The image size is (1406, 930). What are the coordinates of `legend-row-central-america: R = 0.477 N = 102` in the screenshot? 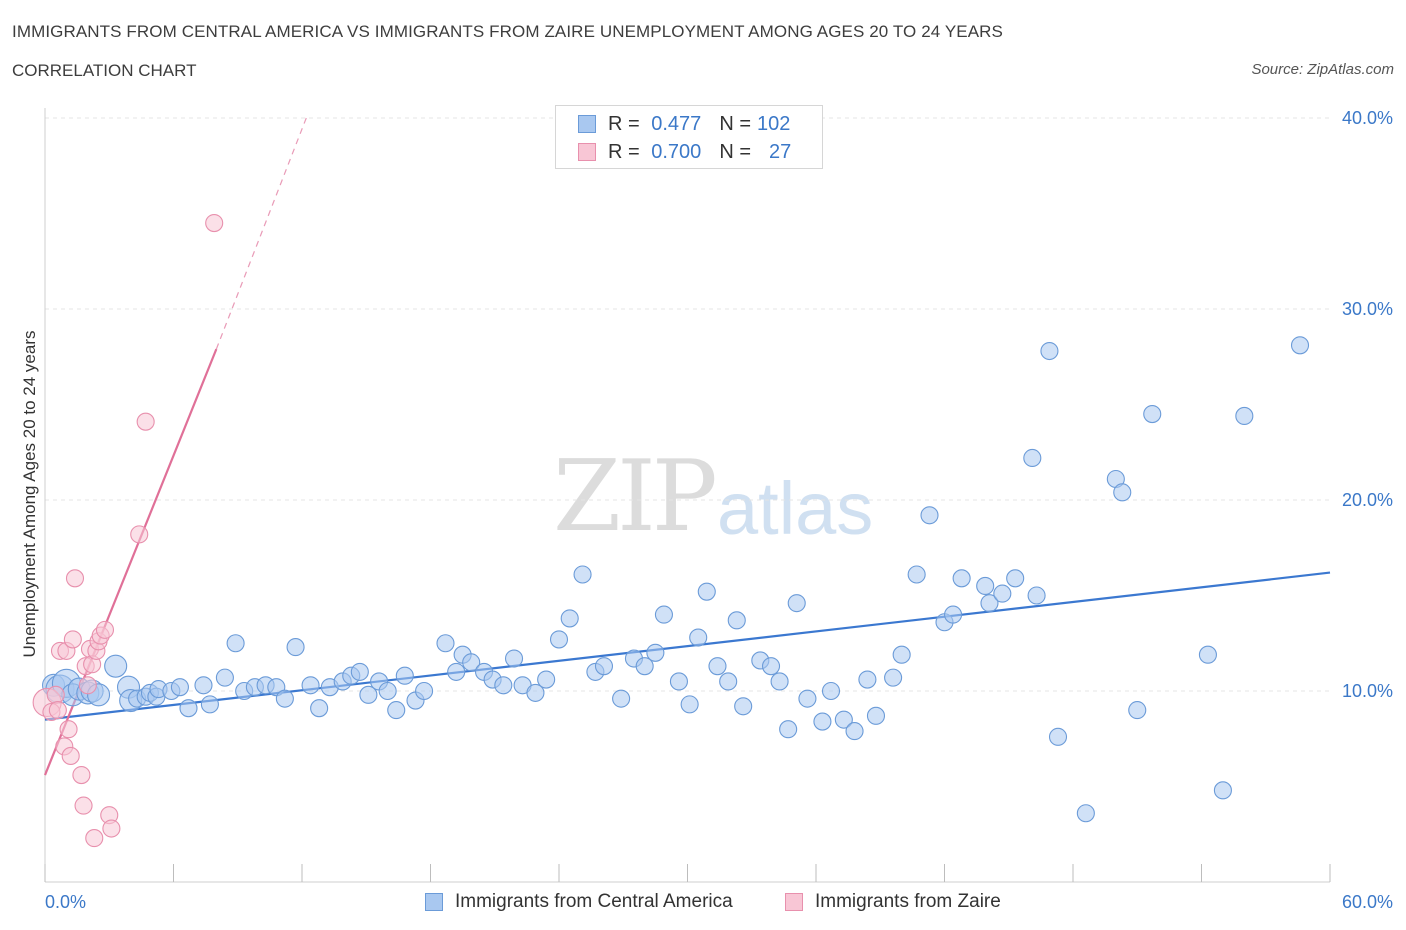 It's located at (684, 124).